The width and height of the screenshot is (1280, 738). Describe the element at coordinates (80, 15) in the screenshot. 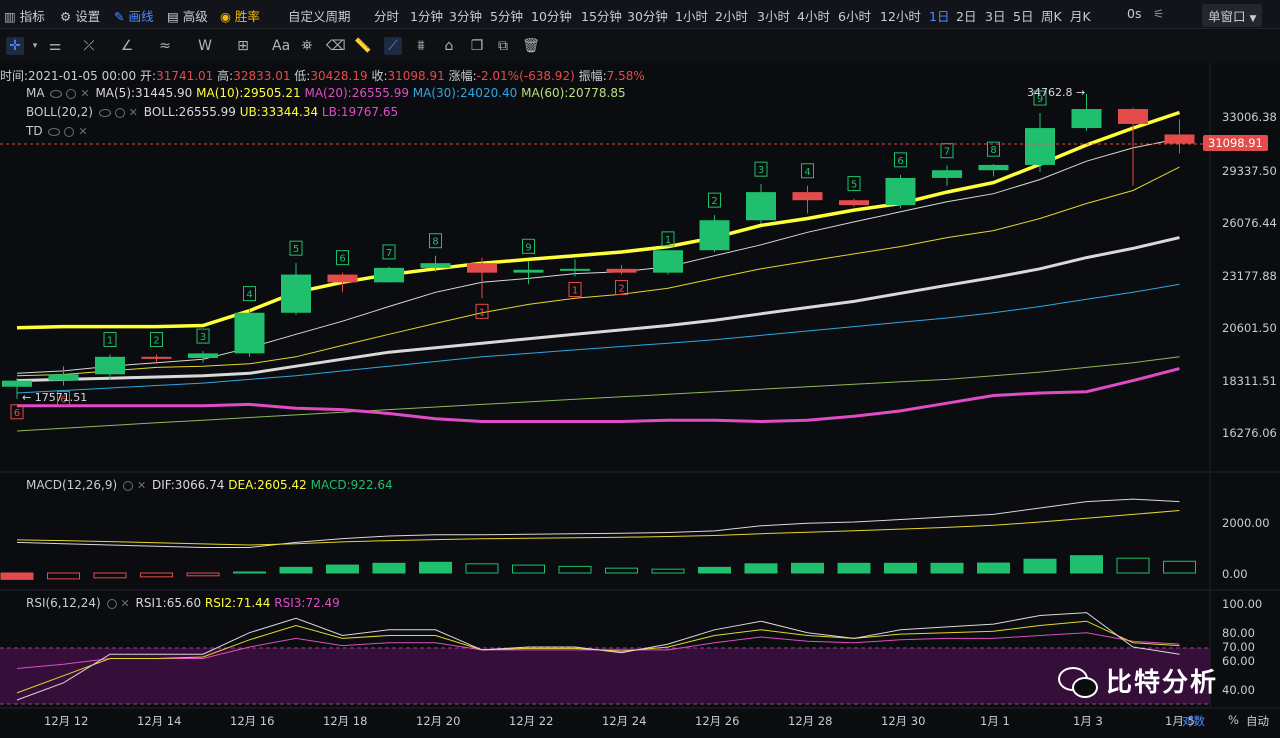

I see `settings-button: ⚙ 设置` at that location.